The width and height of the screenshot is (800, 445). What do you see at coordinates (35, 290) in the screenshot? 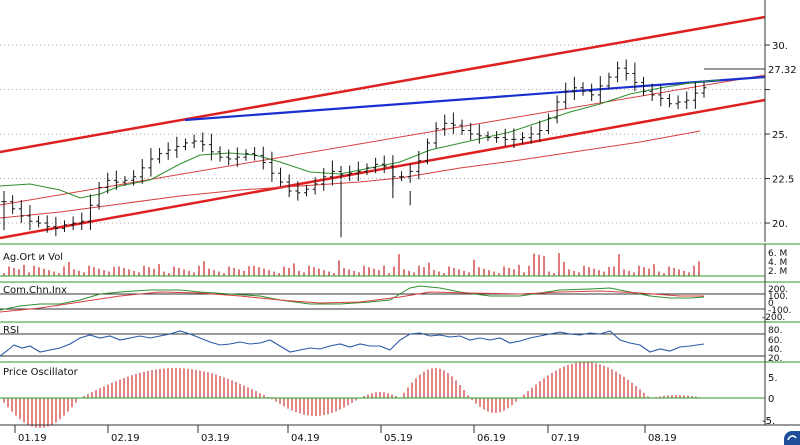
I see `cci-panel-title: Com.Chn.Inx` at bounding box center [35, 290].